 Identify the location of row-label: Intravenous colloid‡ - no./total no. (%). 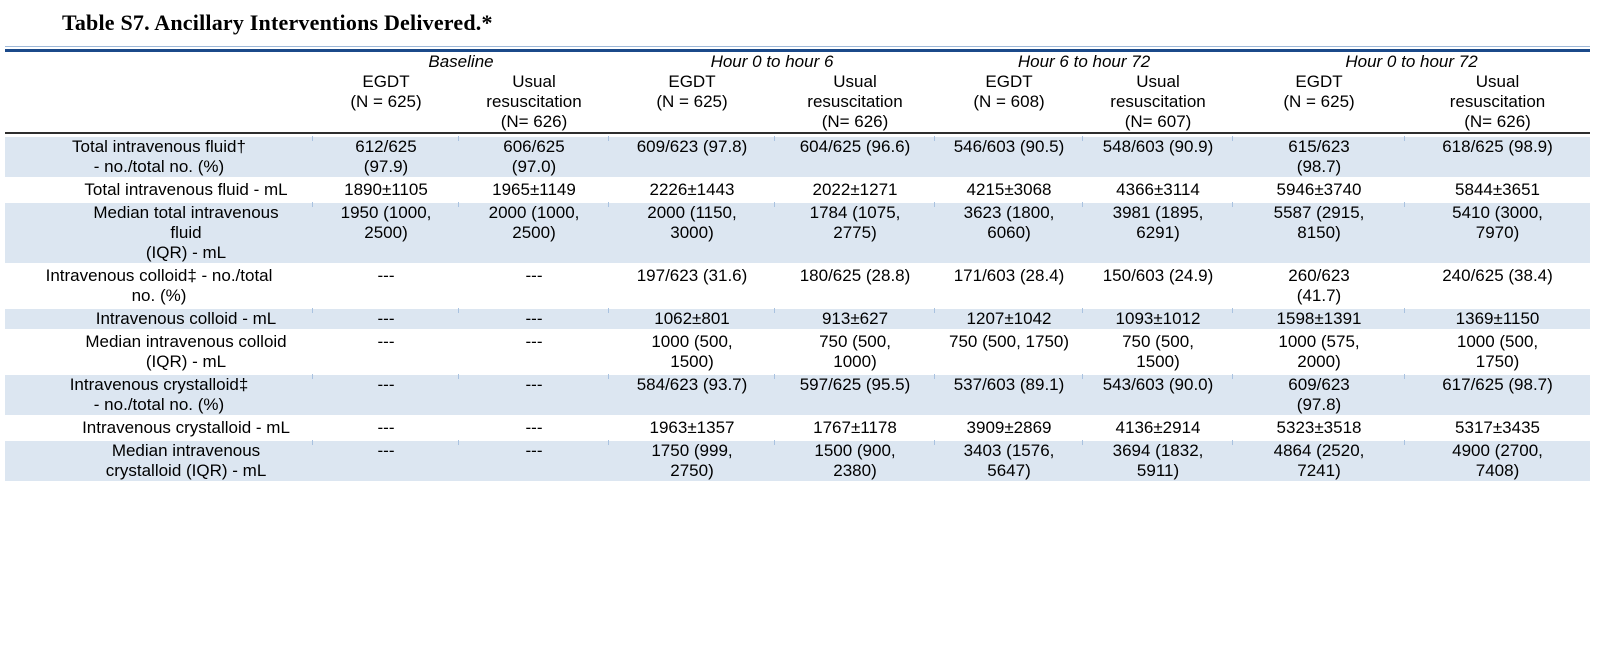
(159, 284).